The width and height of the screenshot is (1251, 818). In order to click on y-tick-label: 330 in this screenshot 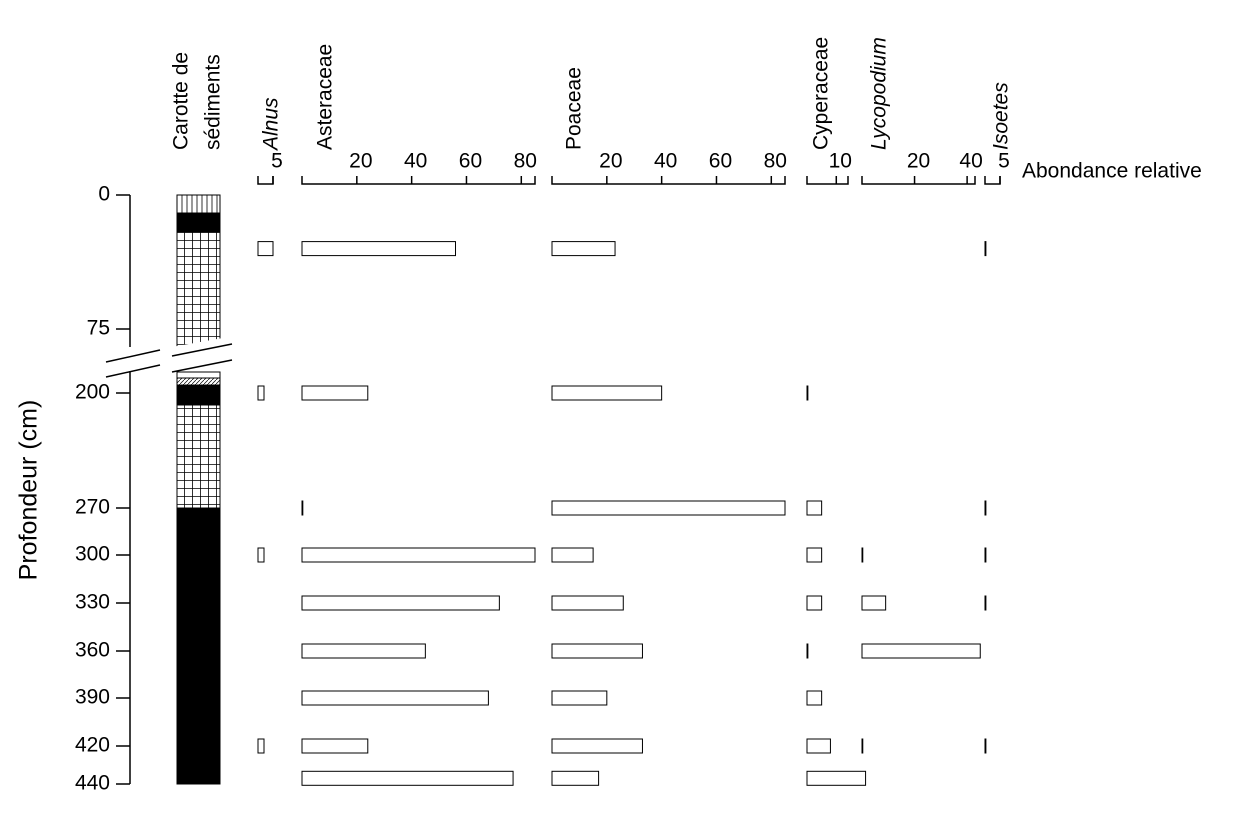, I will do `click(92, 602)`.